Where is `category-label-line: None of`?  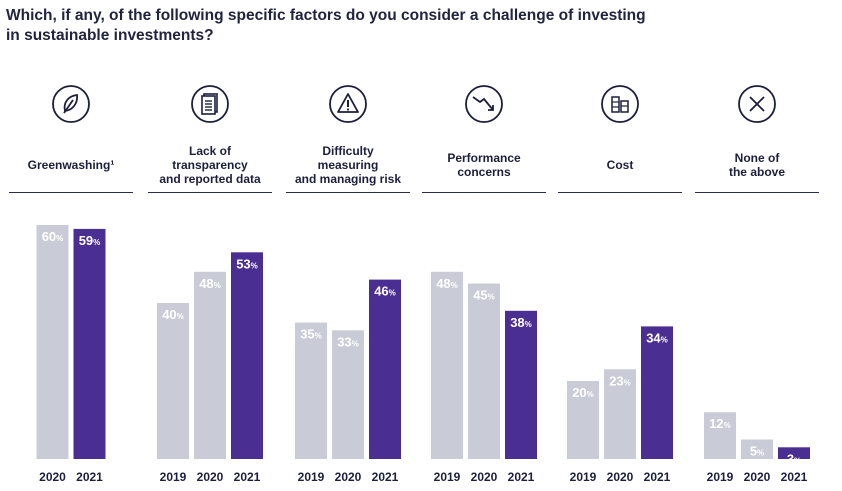
category-label-line: None of is located at coordinates (757, 158).